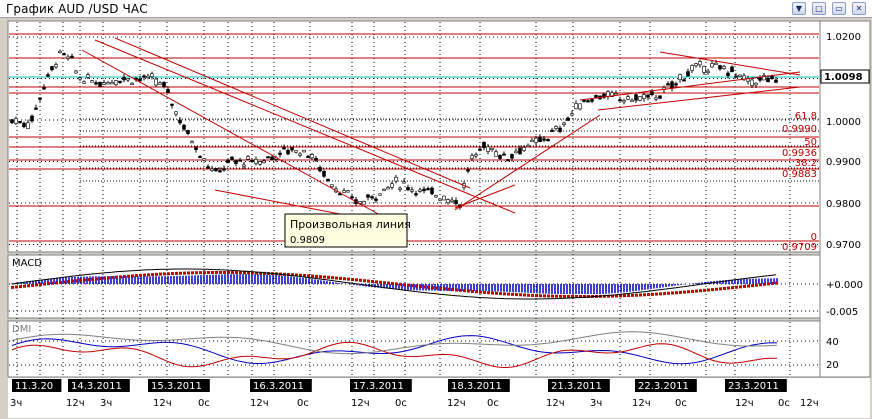 This screenshot has width=872, height=419. Describe the element at coordinates (381, 385) in the screenshot. I see `date-label: 17.3.2011` at that location.